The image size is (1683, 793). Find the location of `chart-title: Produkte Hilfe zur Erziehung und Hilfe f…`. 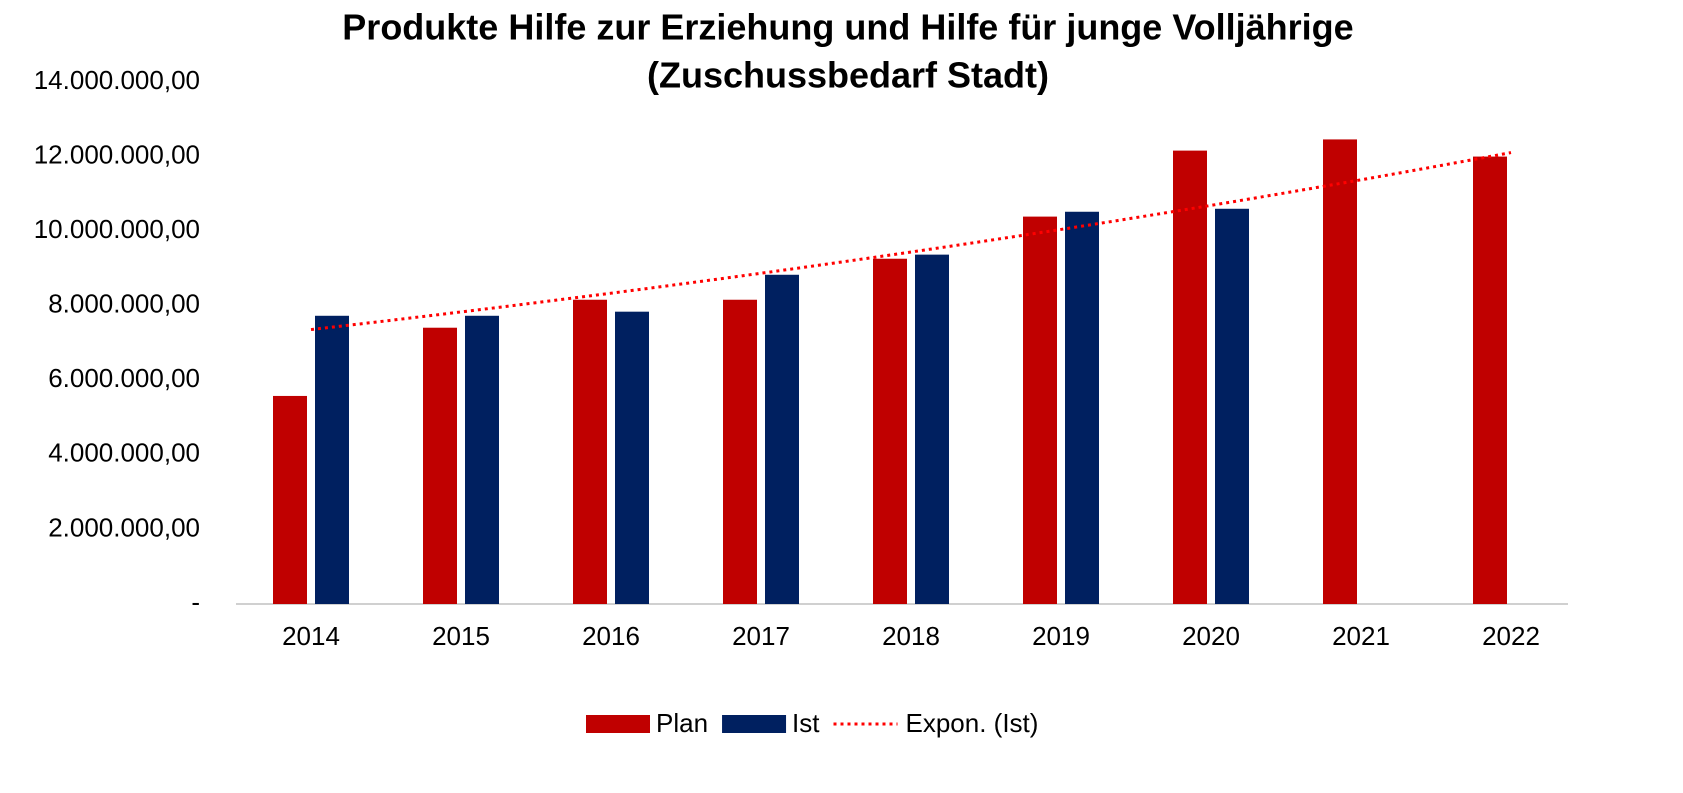

chart-title: Produkte Hilfe zur Erziehung und Hilfe f… is located at coordinates (847, 27).